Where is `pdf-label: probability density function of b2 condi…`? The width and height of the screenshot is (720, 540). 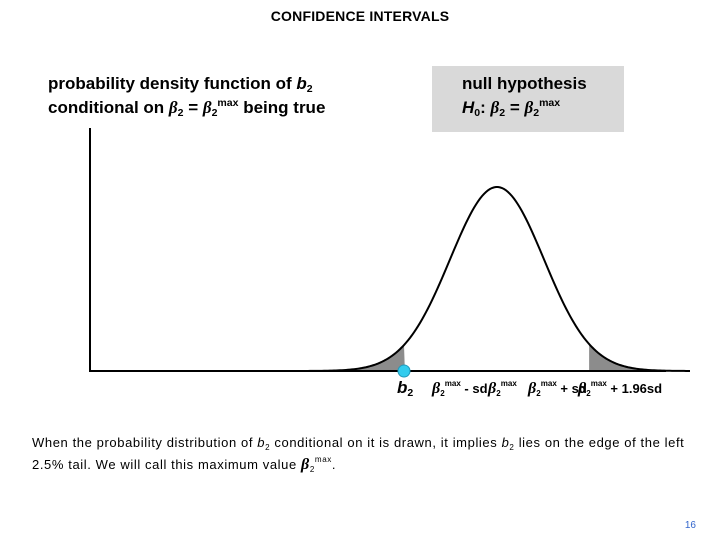
pdf-label: probability density function of b2 condi… is located at coordinates (186, 96).